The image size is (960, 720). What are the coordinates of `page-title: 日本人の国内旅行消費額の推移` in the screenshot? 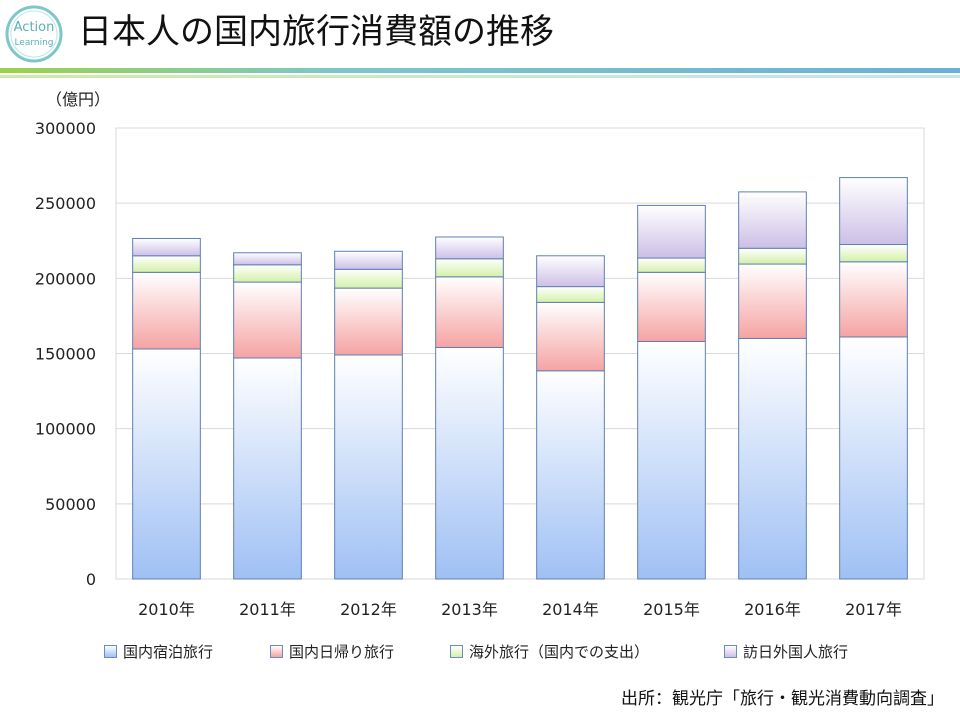 It's located at (316, 32).